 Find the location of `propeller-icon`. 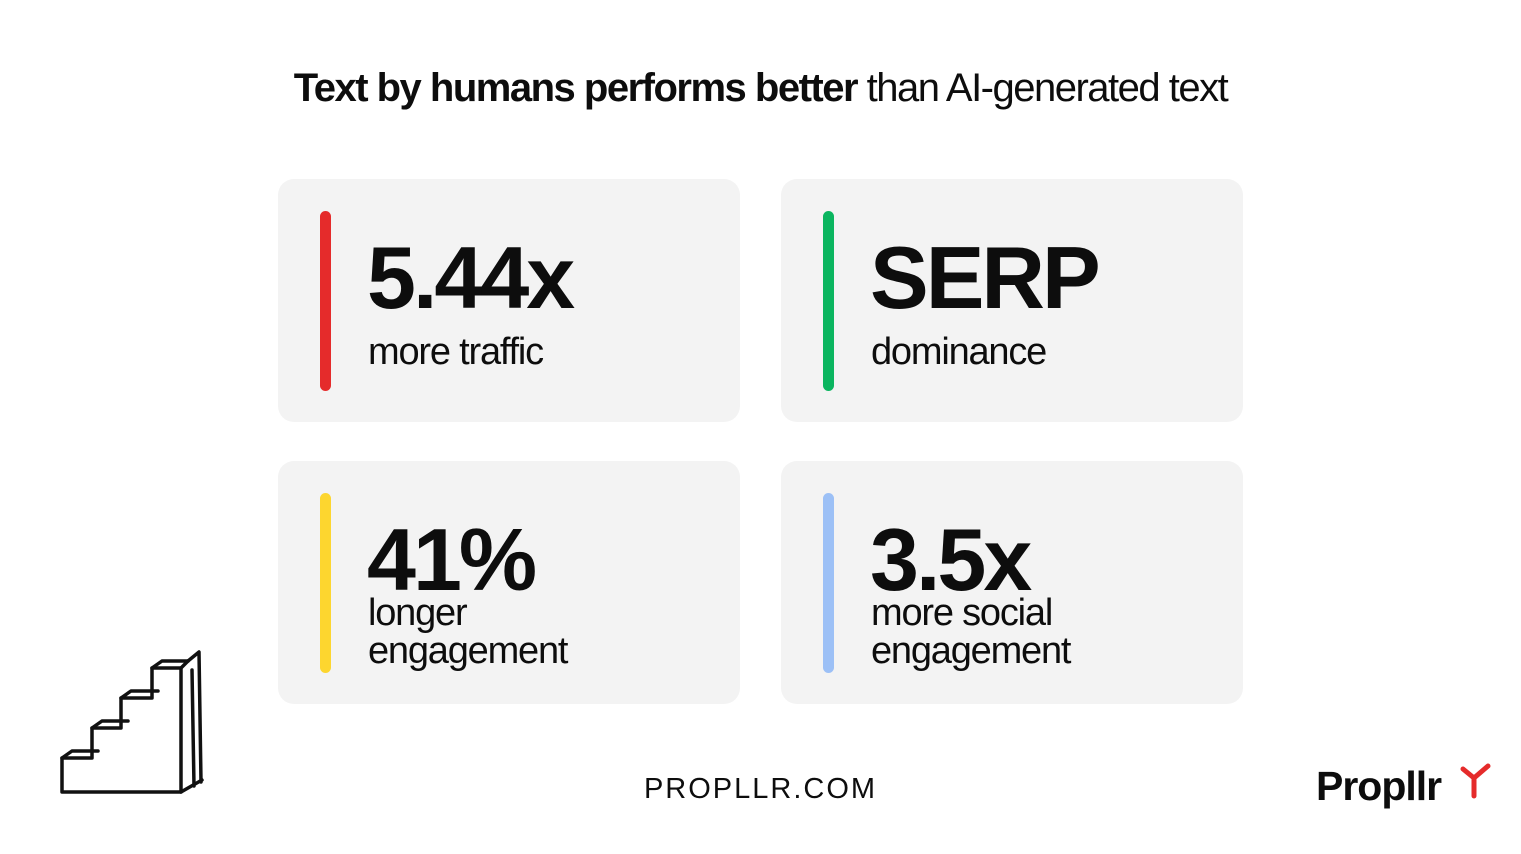

propeller-icon is located at coordinates (1475, 781).